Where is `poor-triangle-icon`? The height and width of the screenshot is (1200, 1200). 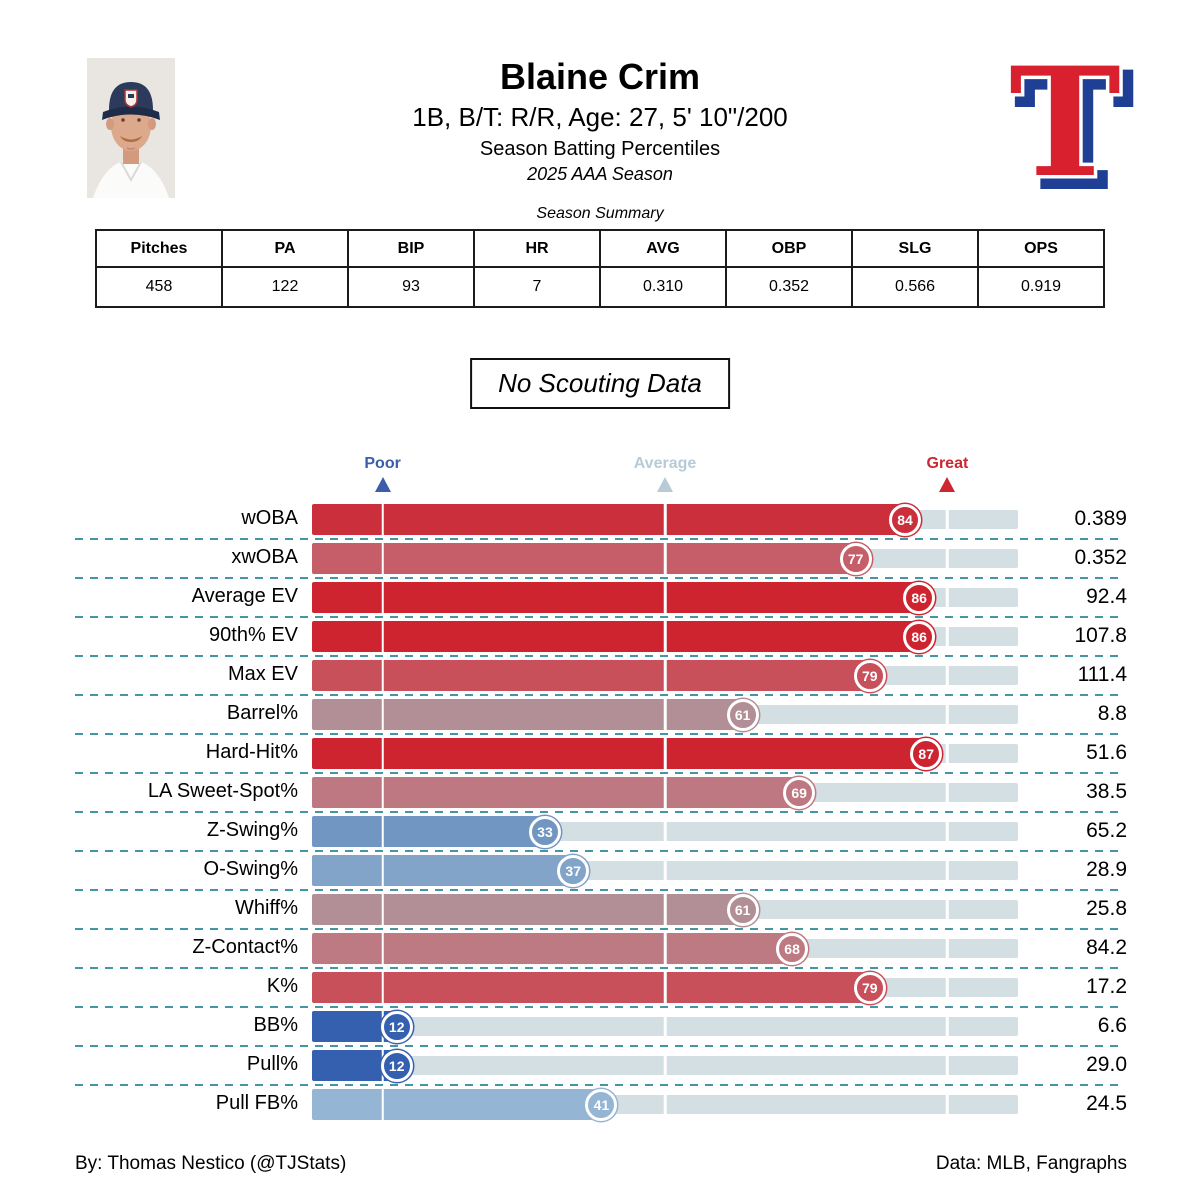
poor-triangle-icon is located at coordinates (382, 484).